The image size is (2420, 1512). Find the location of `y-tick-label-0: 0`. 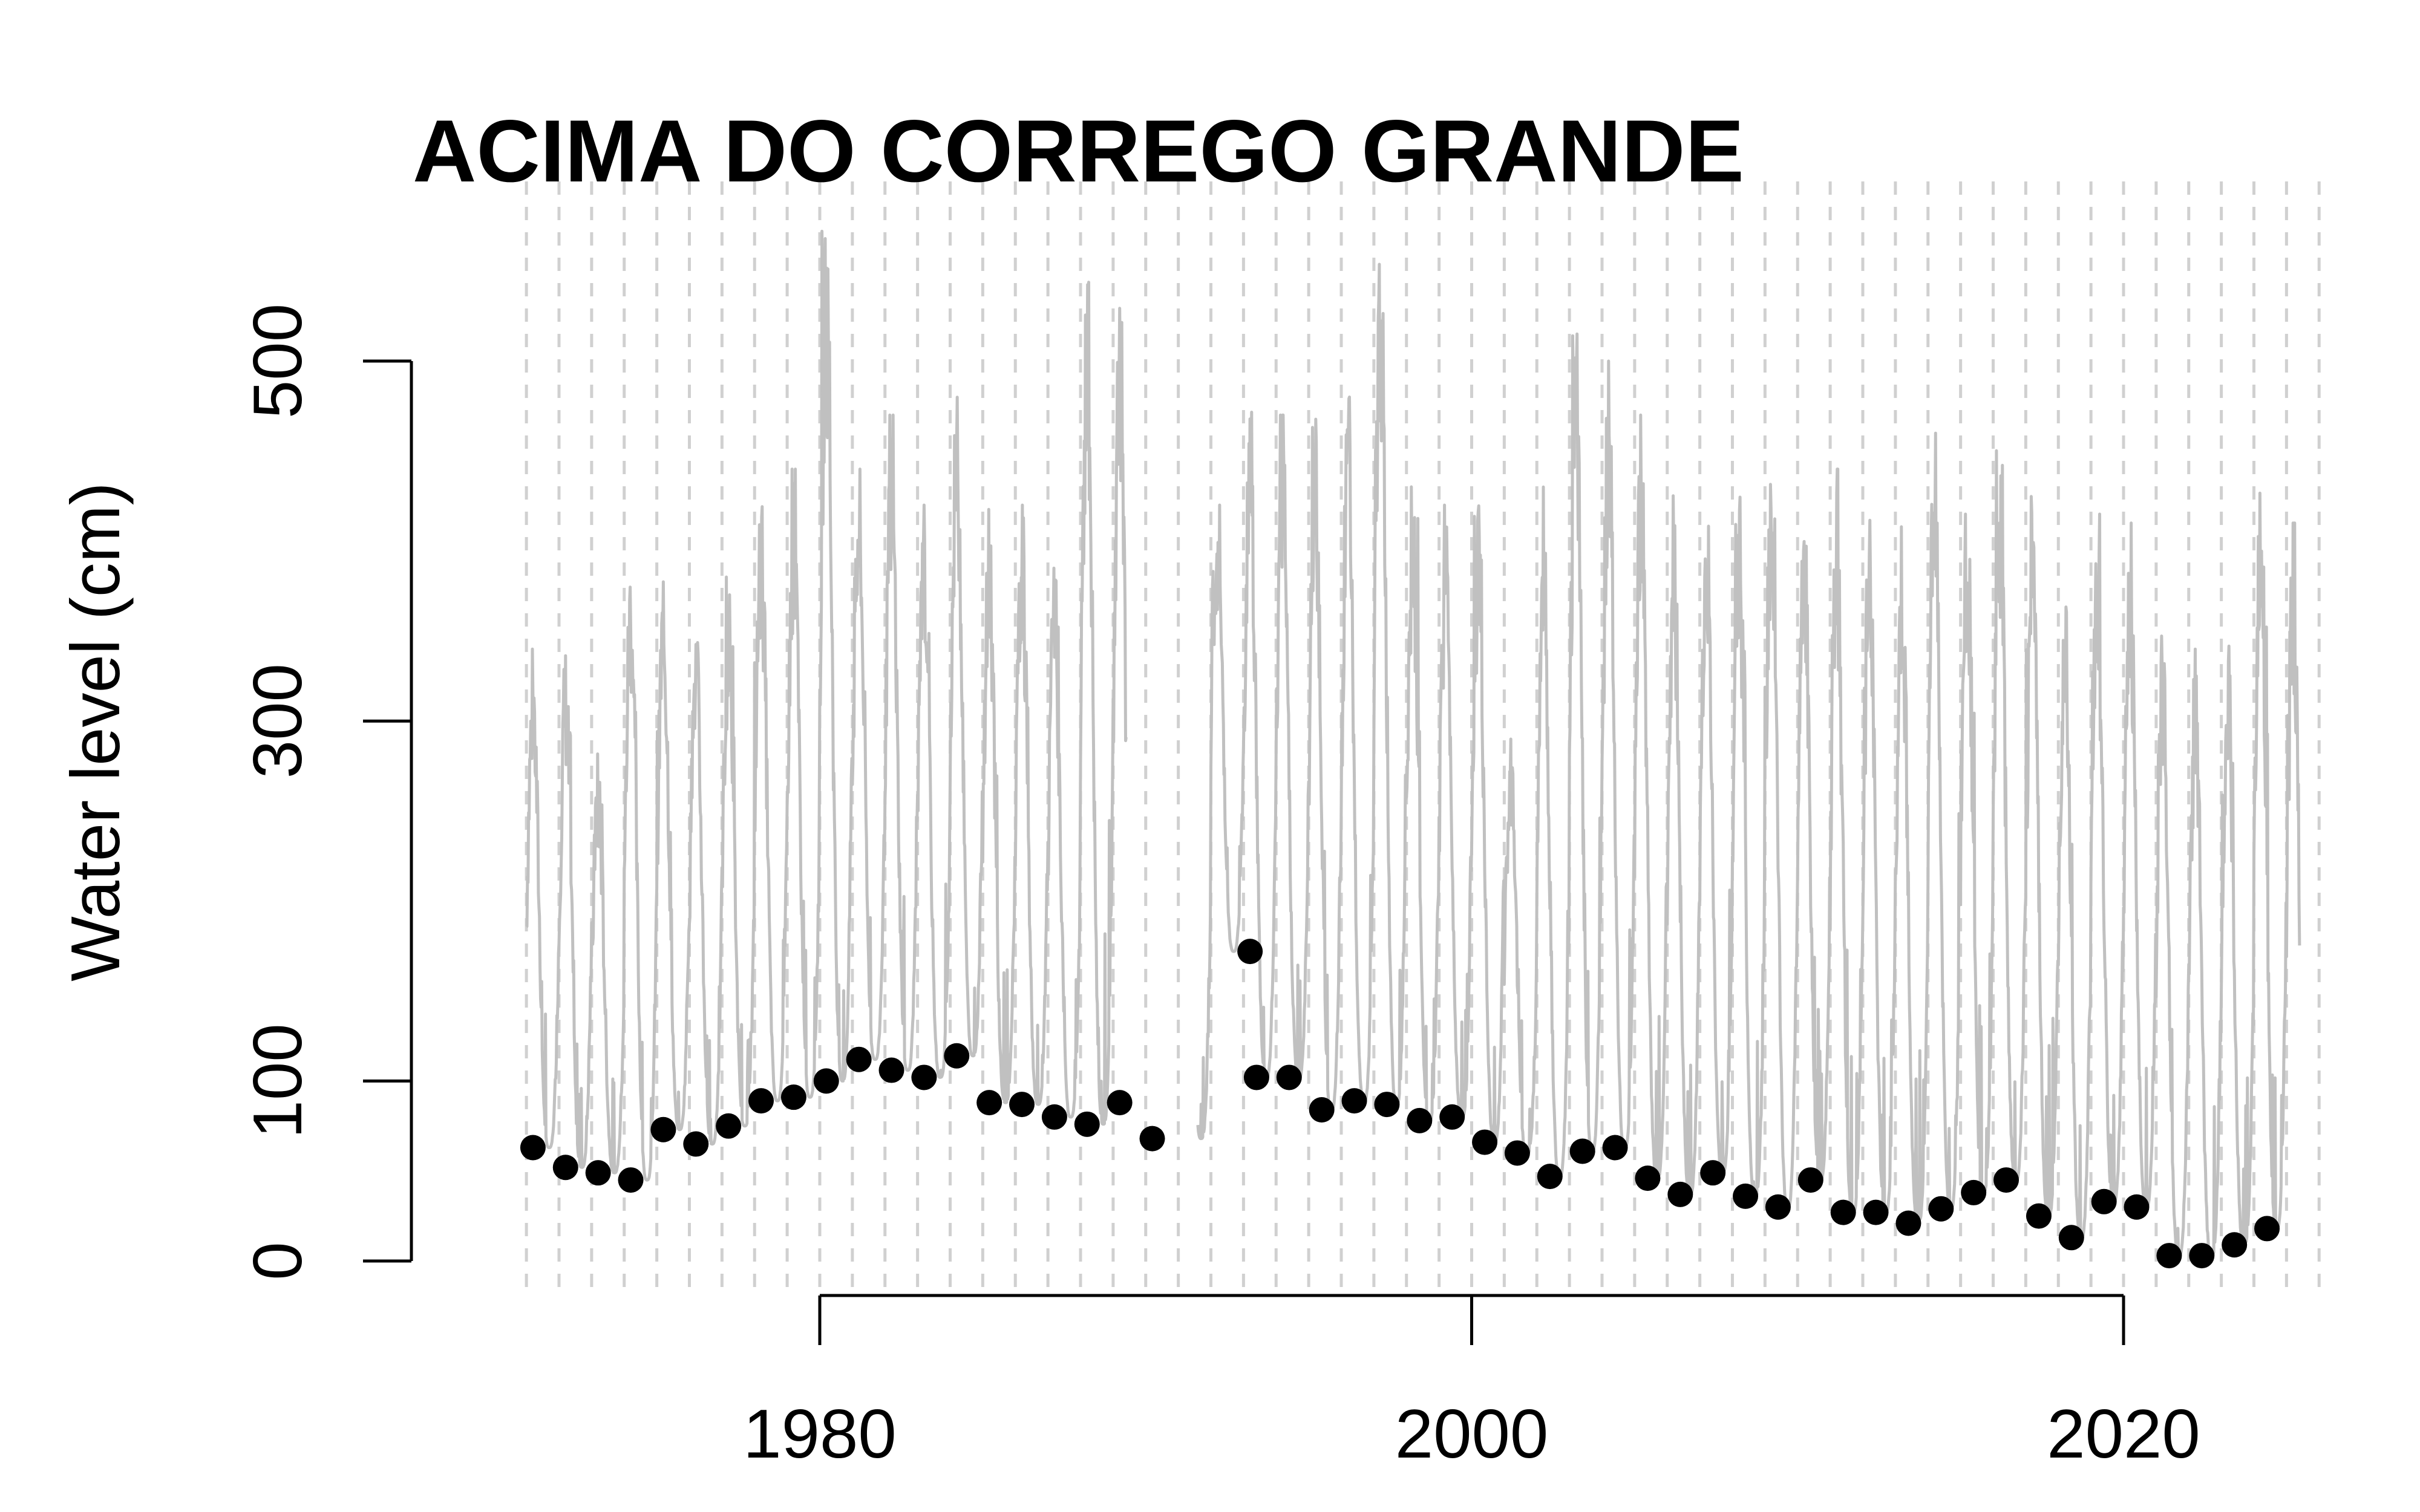

y-tick-label-0: 0 is located at coordinates (278, 1261).